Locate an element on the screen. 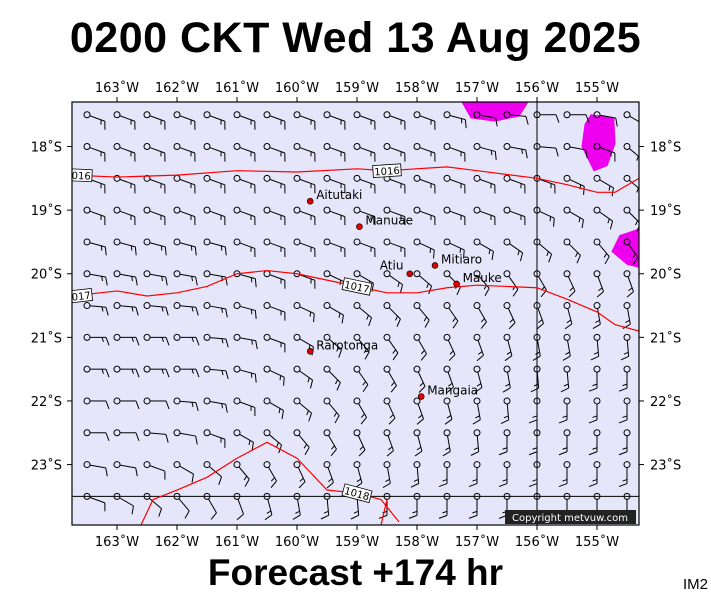 This screenshot has width=711, height=600. lon-tick-top: 161˚W is located at coordinates (237, 88).